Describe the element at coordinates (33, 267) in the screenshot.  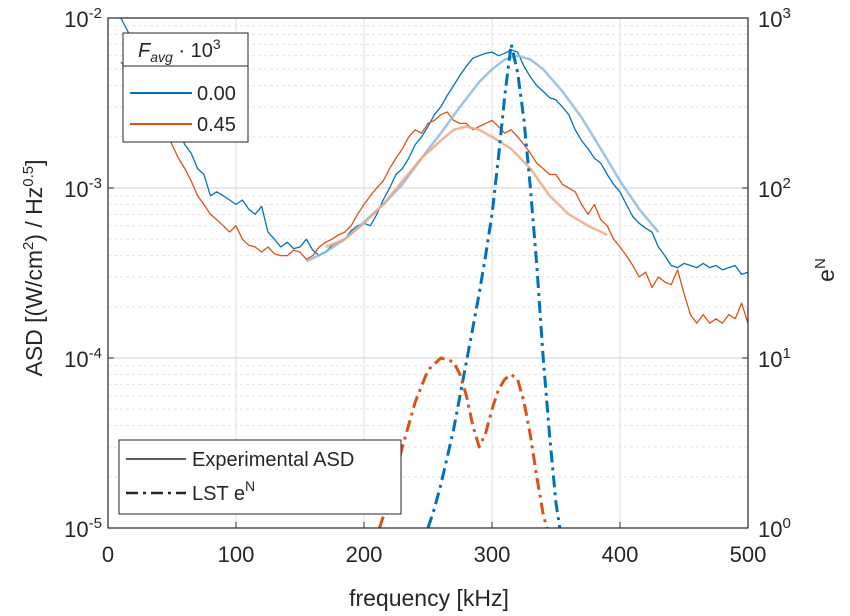
I see `y-axis-label-left: ASD [(W/cm2) / Hz0.5]` at that location.